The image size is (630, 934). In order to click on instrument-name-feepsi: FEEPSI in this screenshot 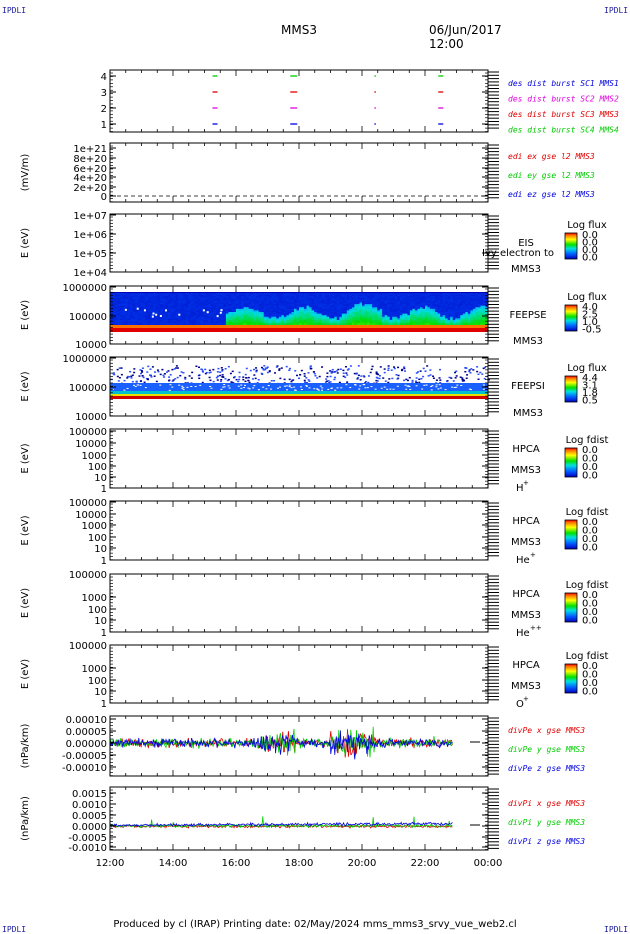, I will do `click(528, 386)`.